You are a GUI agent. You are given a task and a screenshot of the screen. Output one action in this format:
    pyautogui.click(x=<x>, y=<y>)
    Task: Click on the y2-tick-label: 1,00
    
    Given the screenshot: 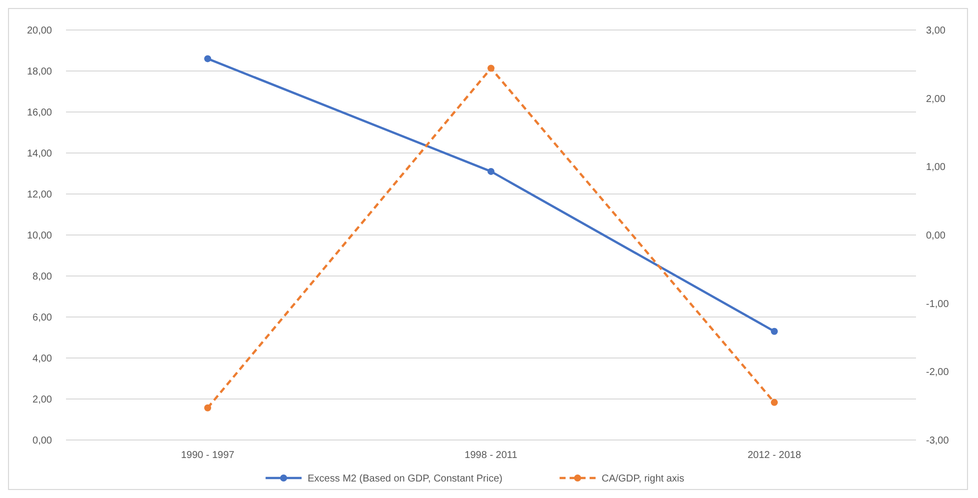 What is the action you would take?
    pyautogui.click(x=936, y=168)
    